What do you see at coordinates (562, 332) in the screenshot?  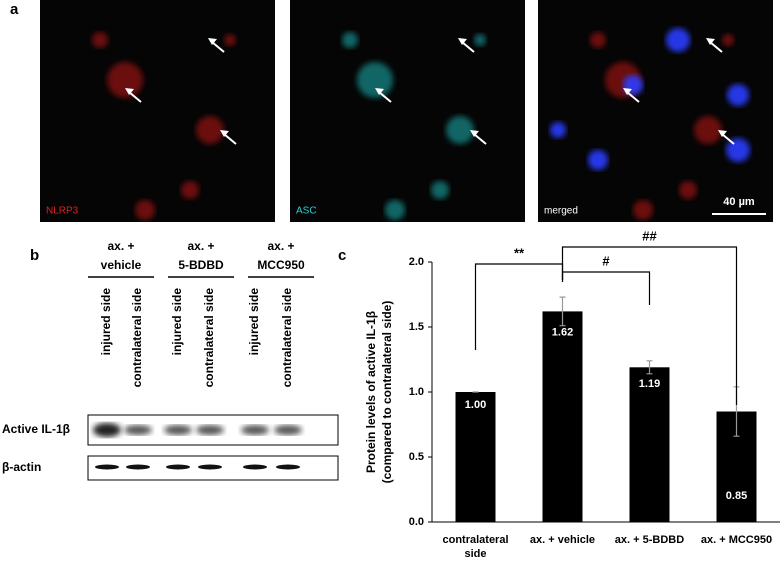 I see `value-label: 1.62` at bounding box center [562, 332].